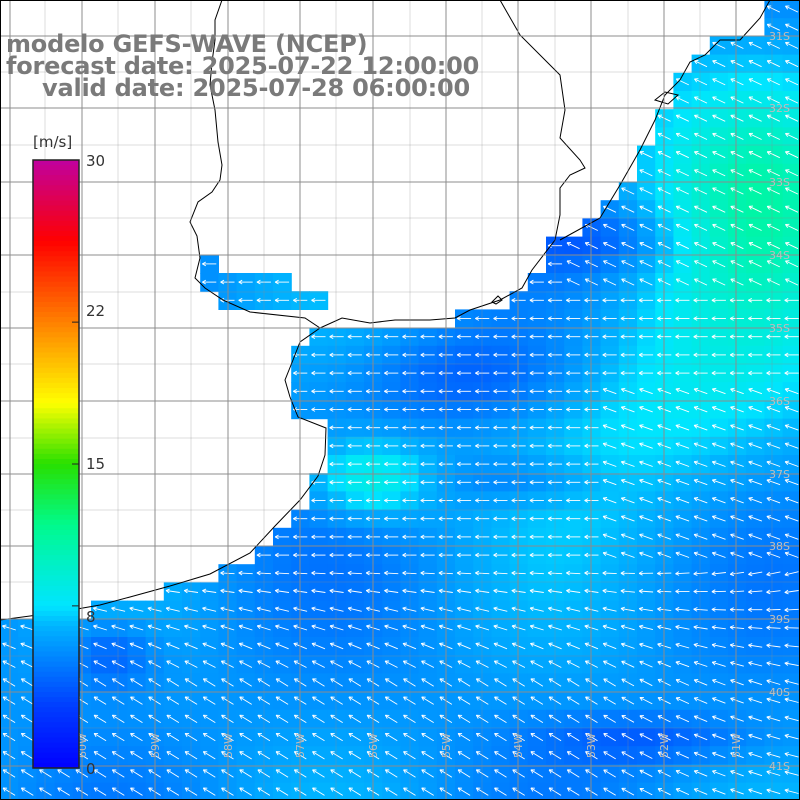  I want to click on lat-label: 36S, so click(779, 401).